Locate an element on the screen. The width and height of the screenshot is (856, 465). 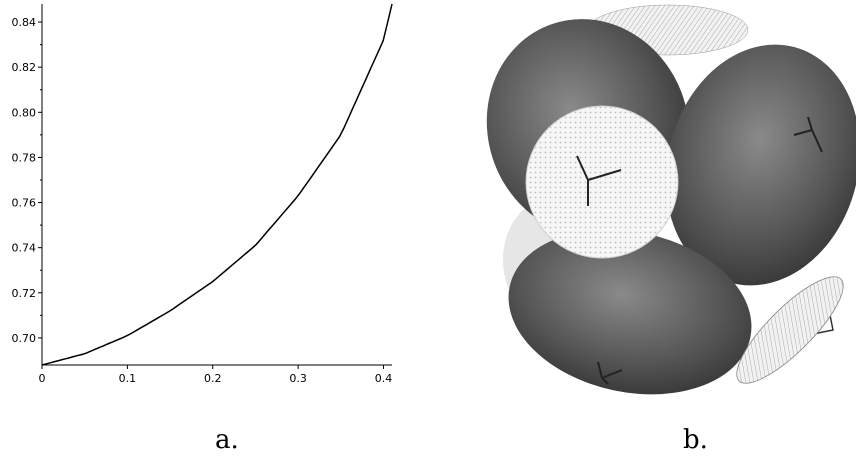
y-tick-label: 0.84 is located at coordinates (24, 22).